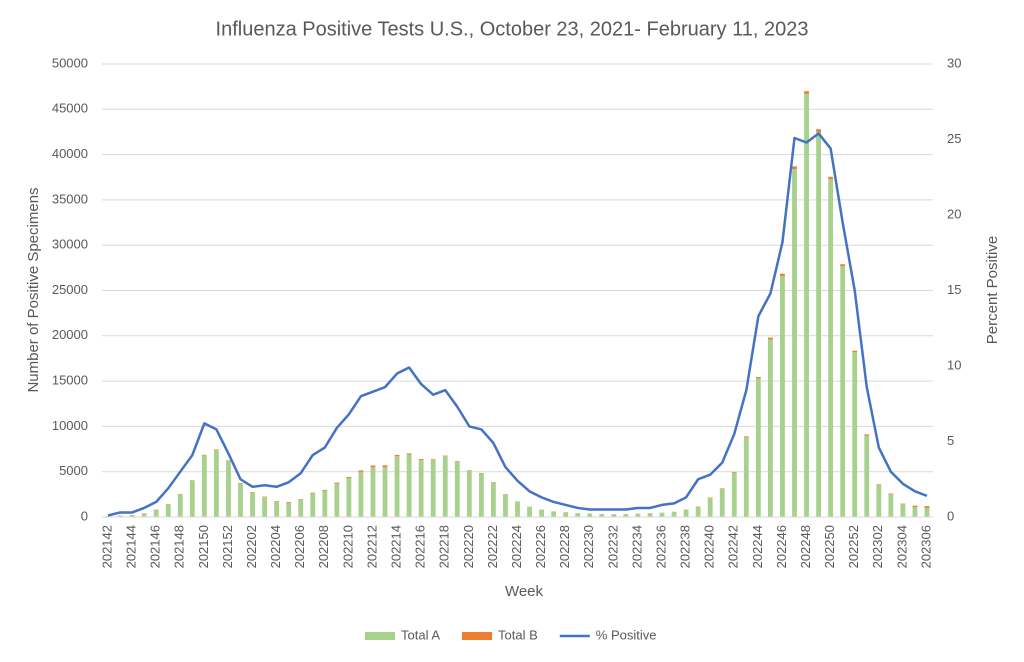 This screenshot has height=662, width=1024. I want to click on x-tick-label: 202216, so click(420, 546).